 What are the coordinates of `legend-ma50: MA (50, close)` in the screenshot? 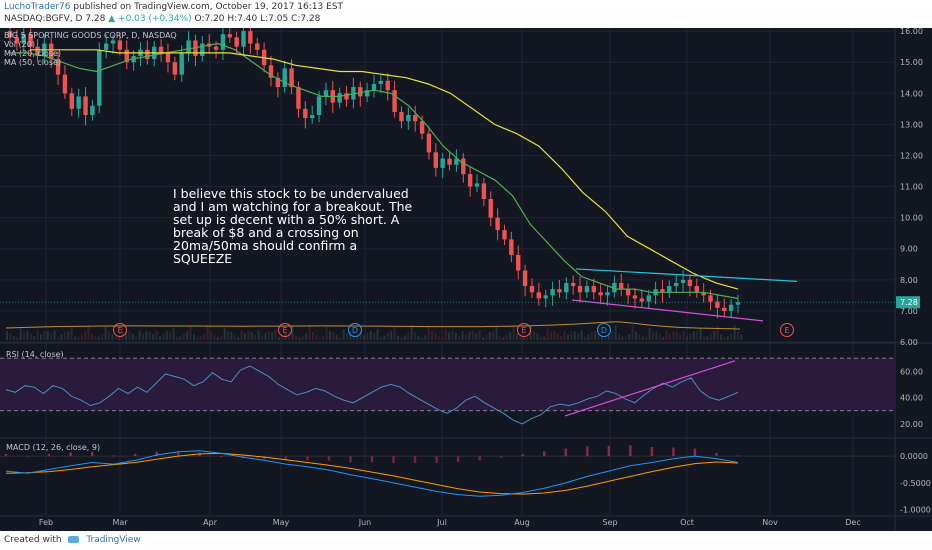 It's located at (33, 62).